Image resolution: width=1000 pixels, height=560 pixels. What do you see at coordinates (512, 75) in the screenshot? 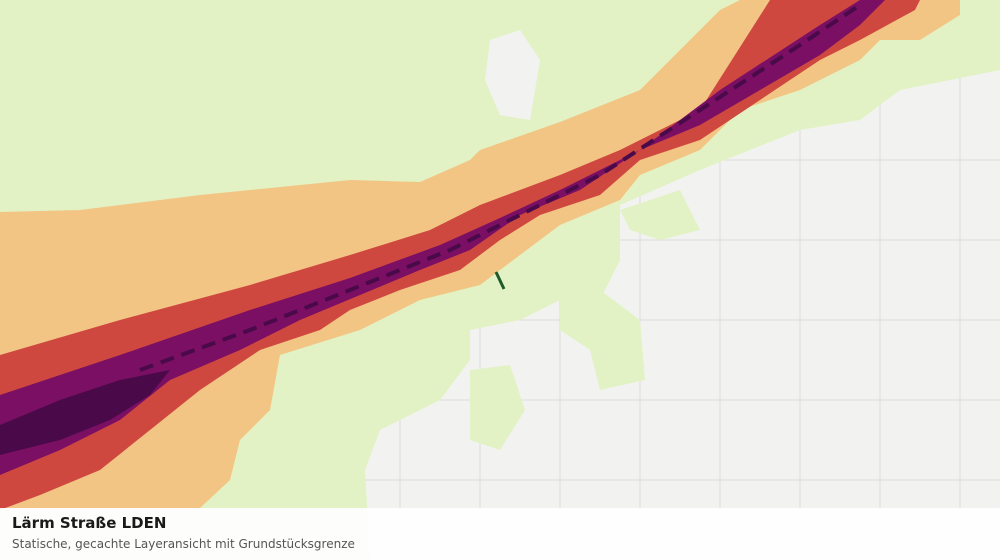
I see `built-area` at bounding box center [512, 75].